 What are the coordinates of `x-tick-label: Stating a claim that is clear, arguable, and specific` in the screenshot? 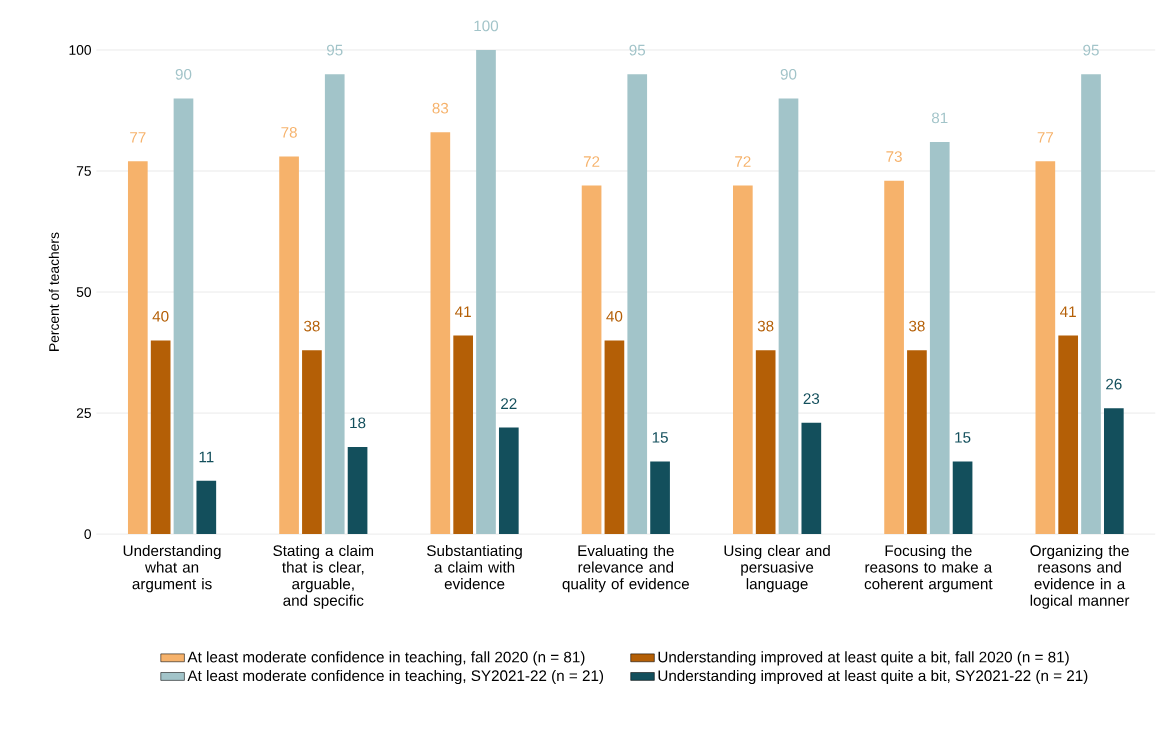 It's located at (323, 576).